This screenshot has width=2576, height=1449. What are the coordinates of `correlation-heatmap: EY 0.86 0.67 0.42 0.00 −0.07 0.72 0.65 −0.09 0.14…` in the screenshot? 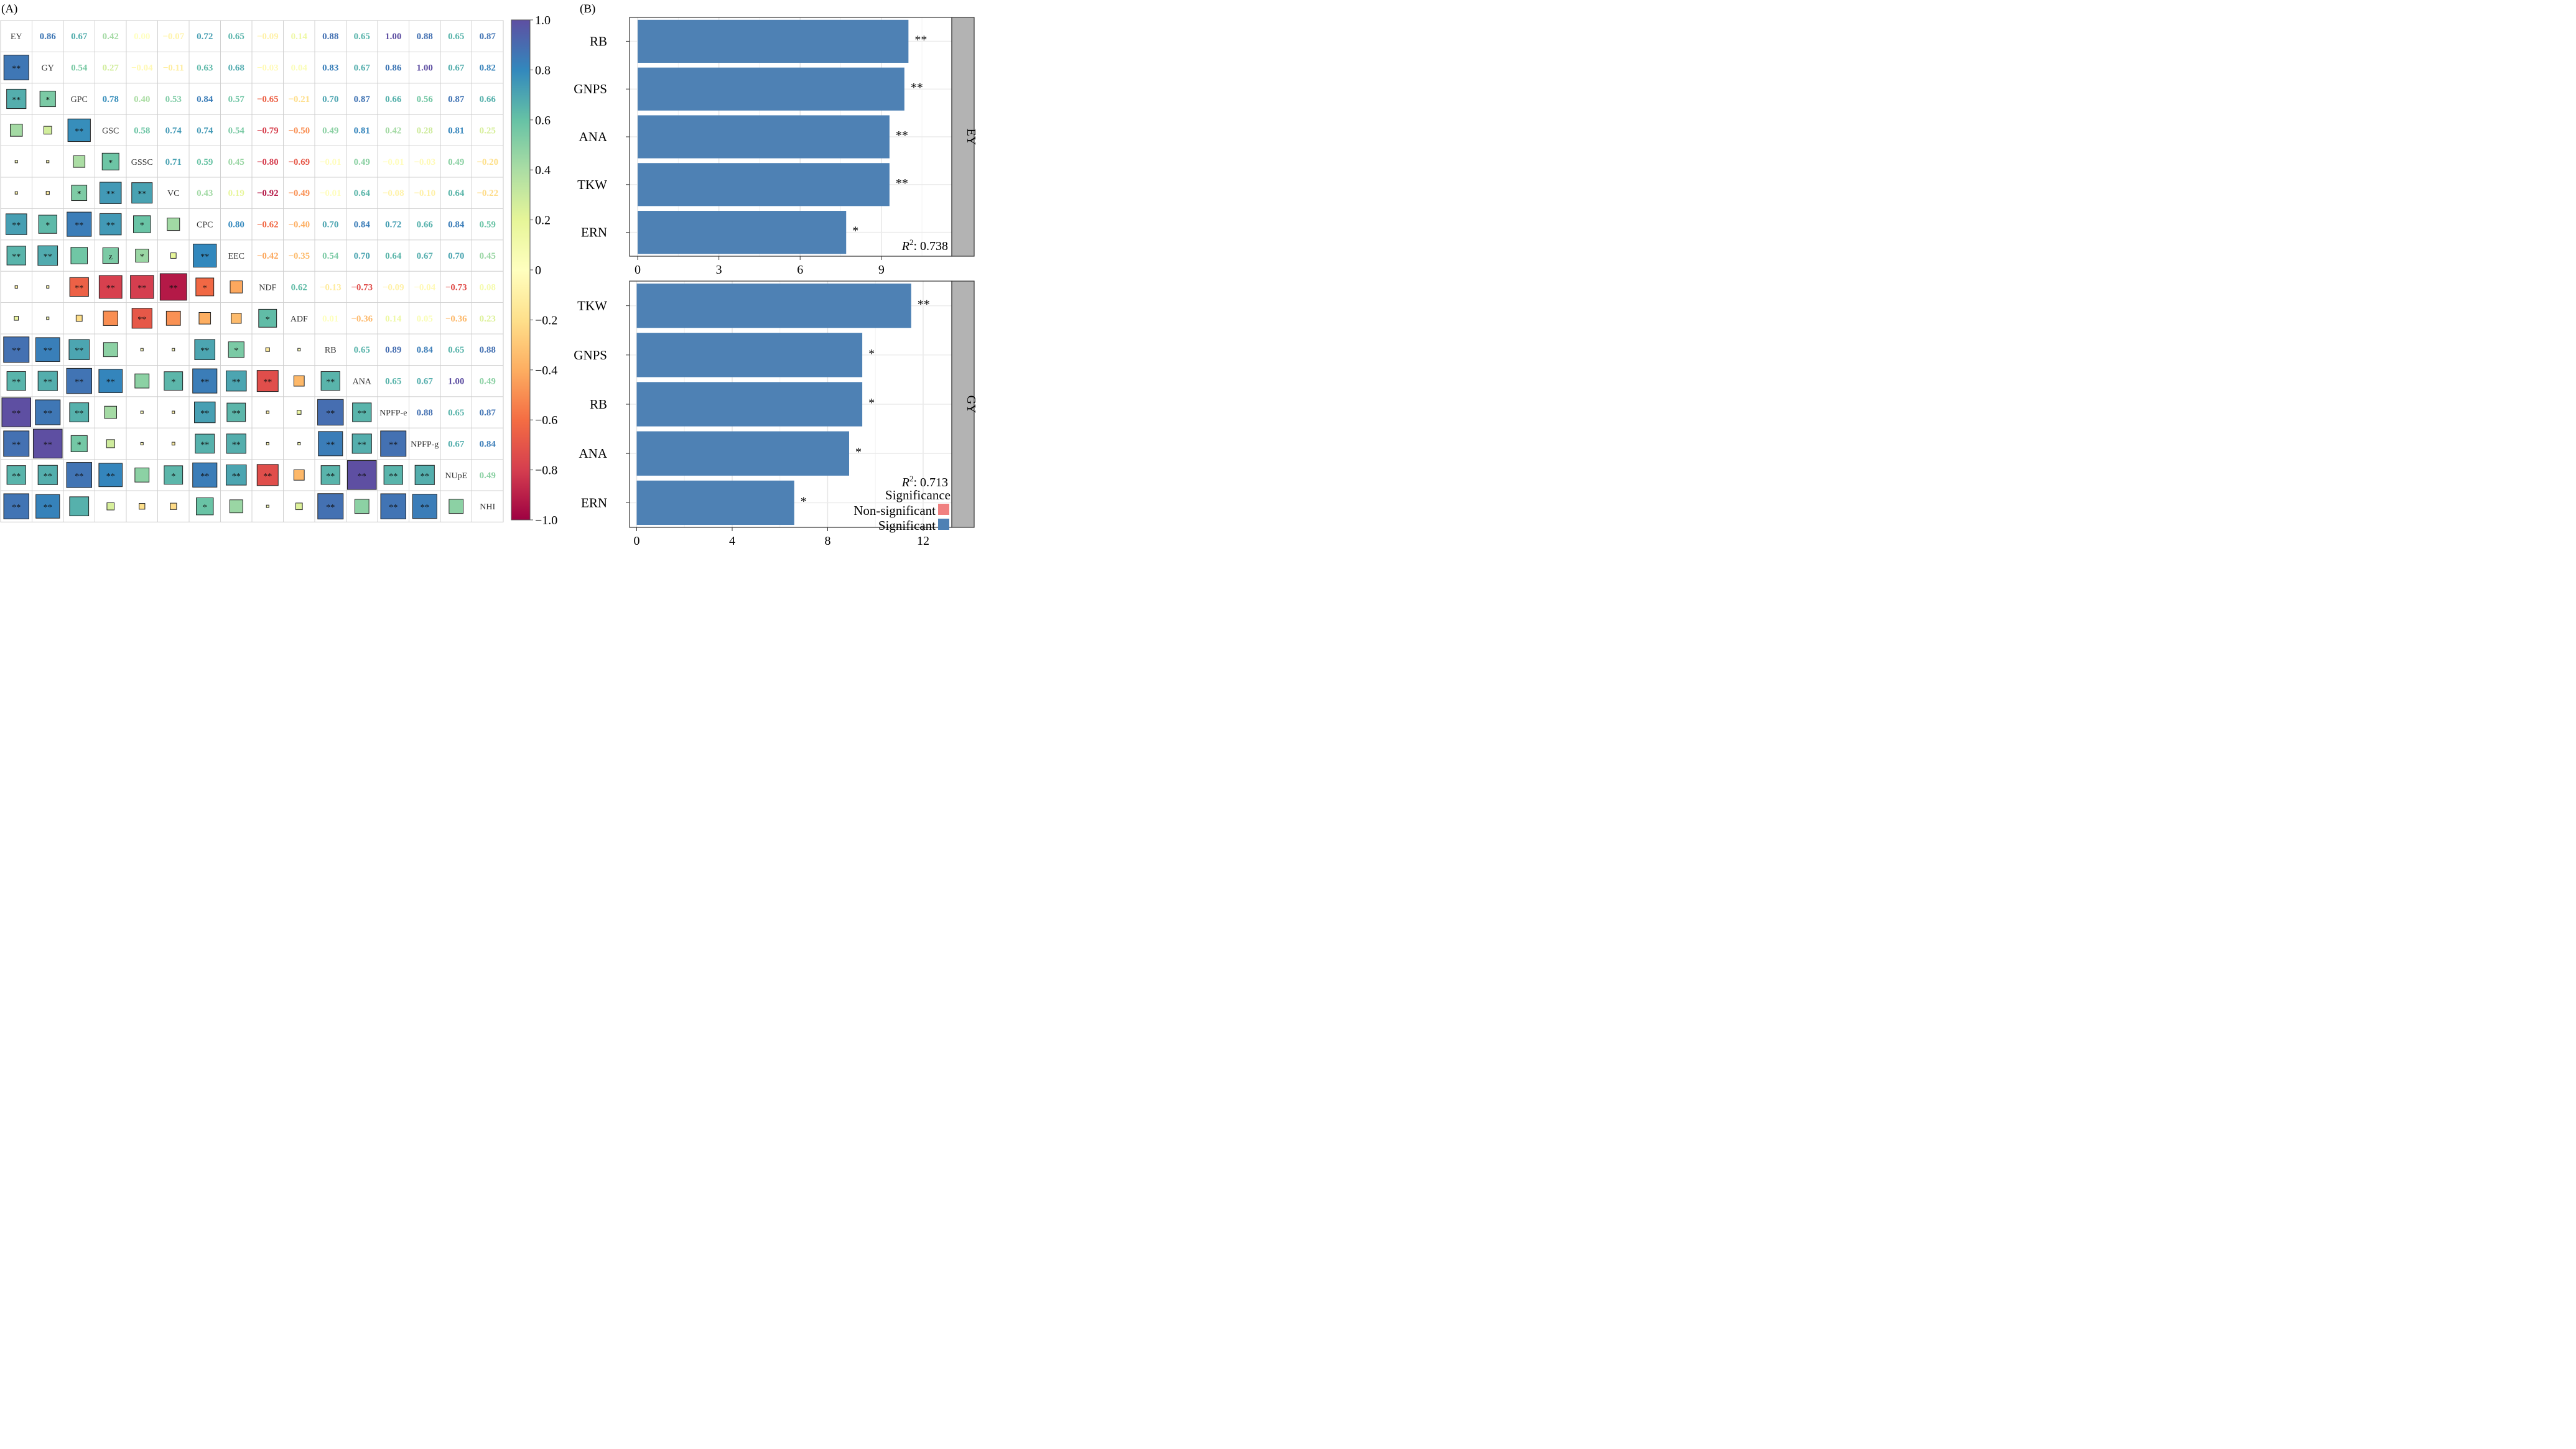 It's located at (252, 271).